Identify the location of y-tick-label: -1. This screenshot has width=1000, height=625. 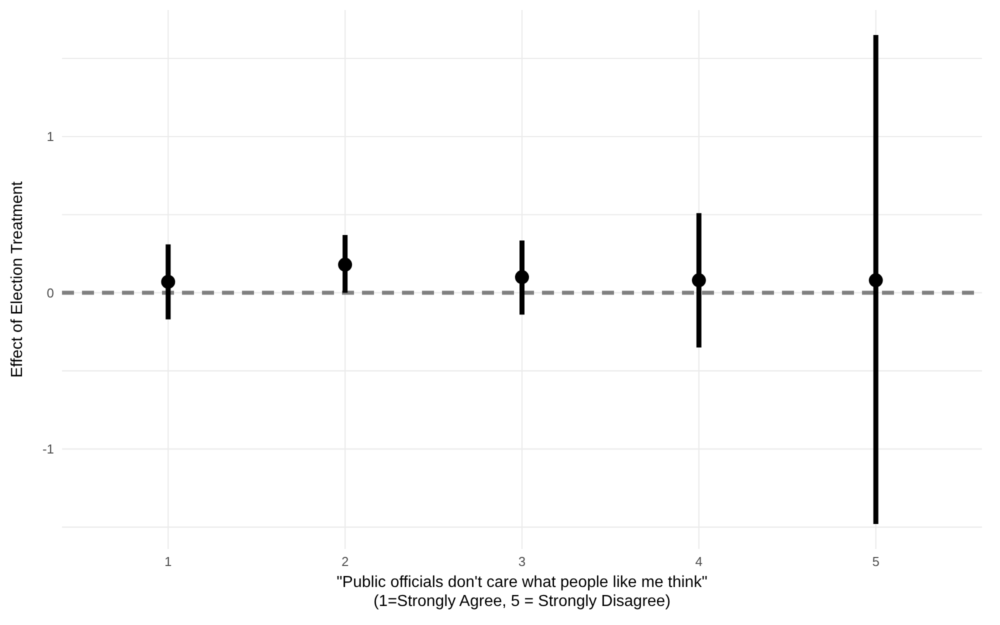
(48, 449).